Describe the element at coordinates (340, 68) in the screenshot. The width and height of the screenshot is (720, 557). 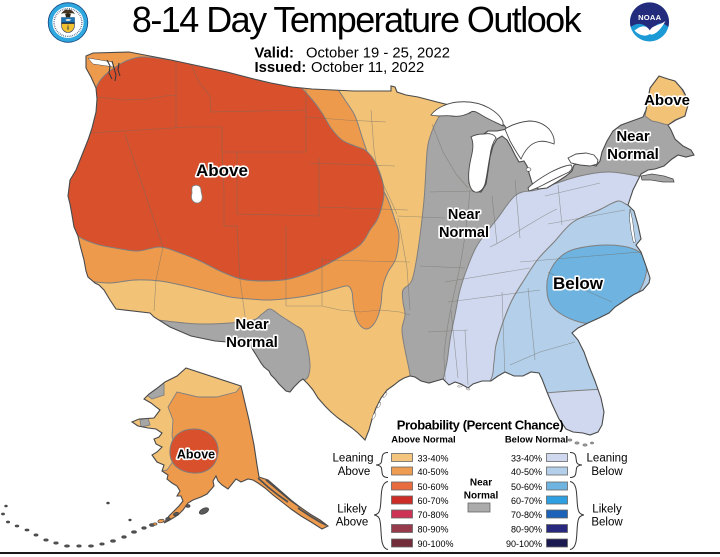
I see `svg-text:Issued:October 11, 2022: Issued: October 11, 2022` at that location.